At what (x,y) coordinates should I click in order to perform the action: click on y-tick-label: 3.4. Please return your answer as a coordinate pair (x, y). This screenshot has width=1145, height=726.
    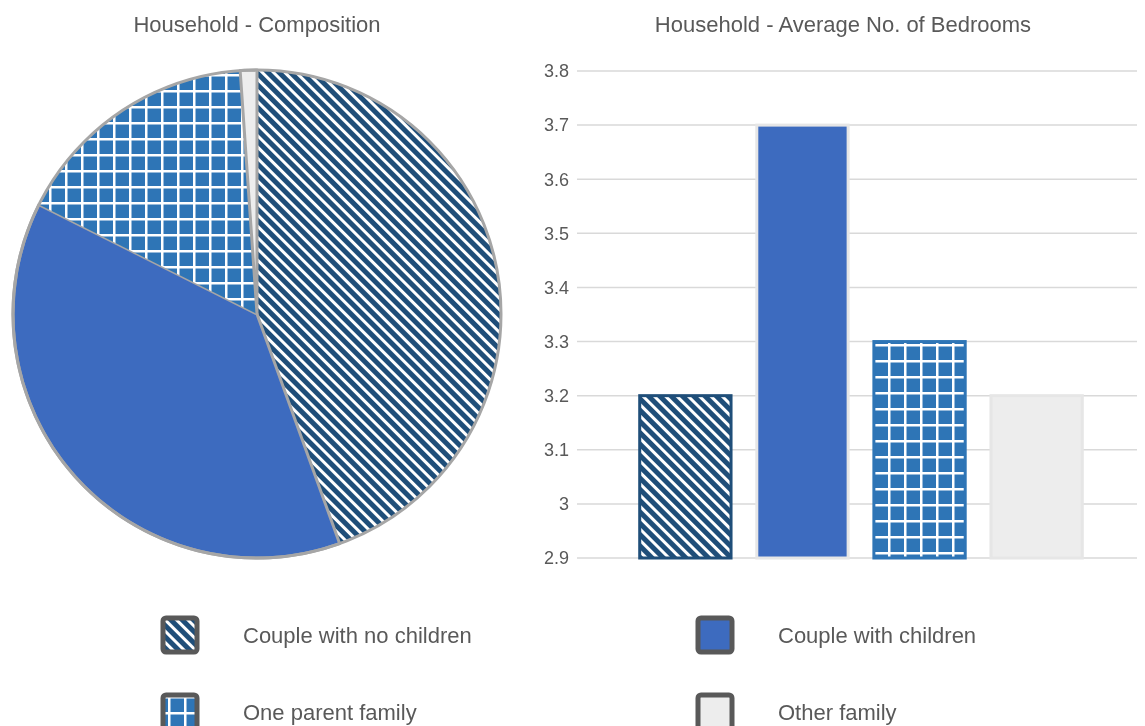
    Looking at the image, I should click on (556, 287).